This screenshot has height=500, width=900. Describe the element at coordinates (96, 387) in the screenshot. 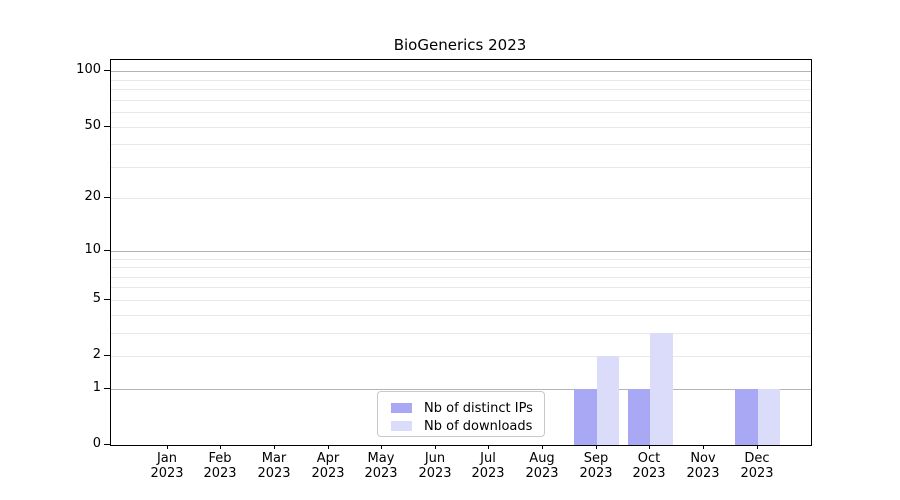

I see `y-tick-label: 1` at that location.